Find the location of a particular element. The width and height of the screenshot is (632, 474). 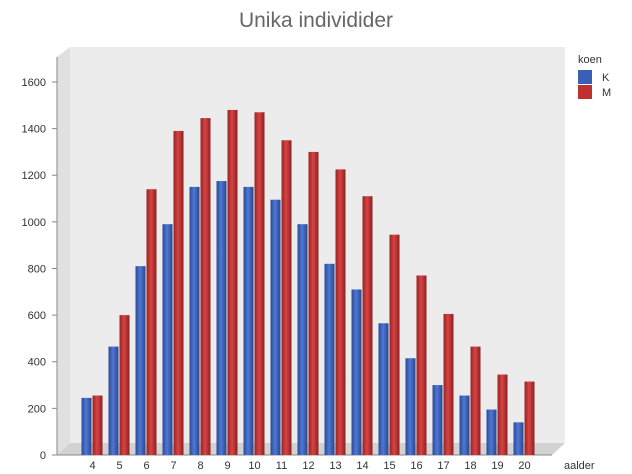

x-tick-label: 13 is located at coordinates (335, 466).